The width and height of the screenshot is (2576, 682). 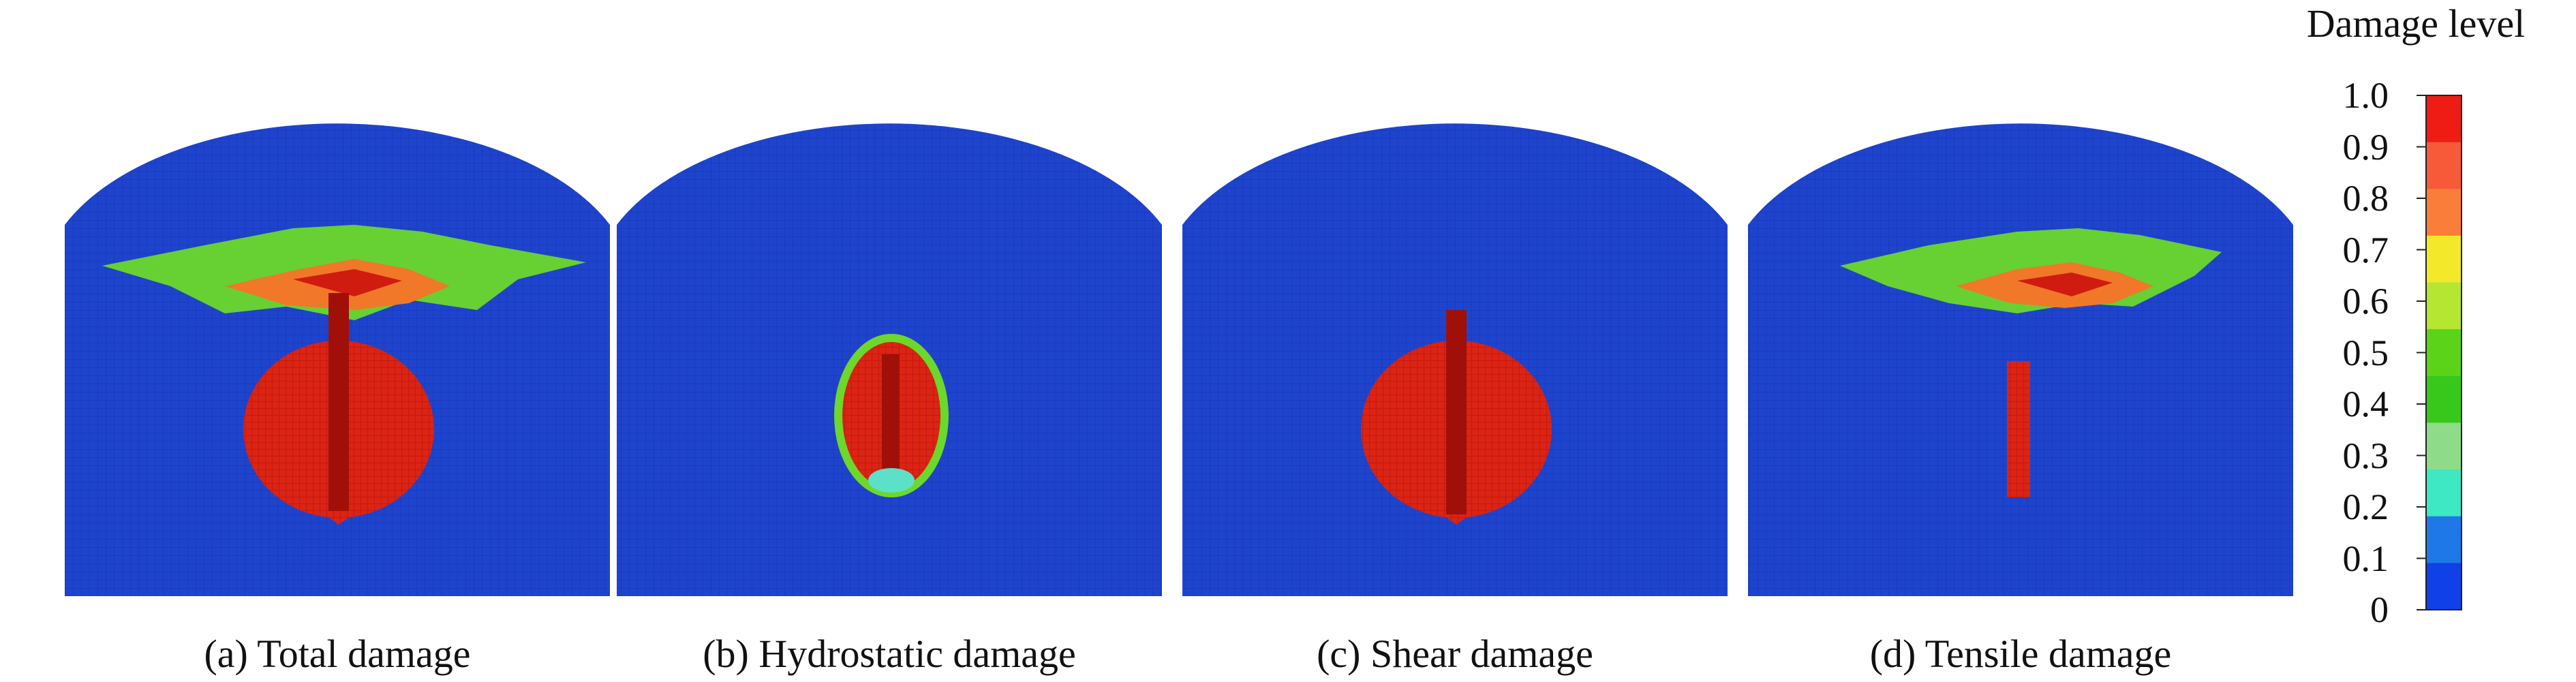 I want to click on colorbar, so click(x=2439, y=352).